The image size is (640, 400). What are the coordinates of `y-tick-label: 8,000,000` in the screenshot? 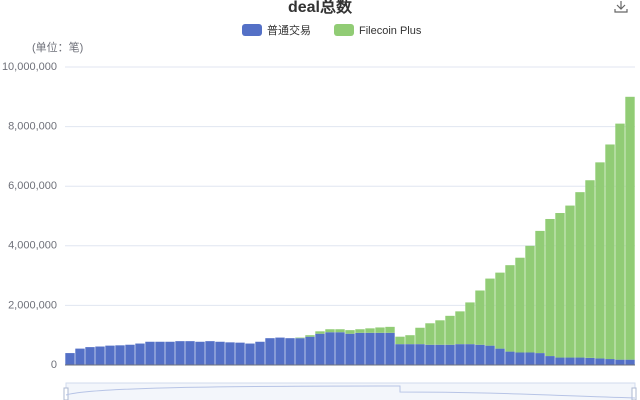 It's located at (32, 127).